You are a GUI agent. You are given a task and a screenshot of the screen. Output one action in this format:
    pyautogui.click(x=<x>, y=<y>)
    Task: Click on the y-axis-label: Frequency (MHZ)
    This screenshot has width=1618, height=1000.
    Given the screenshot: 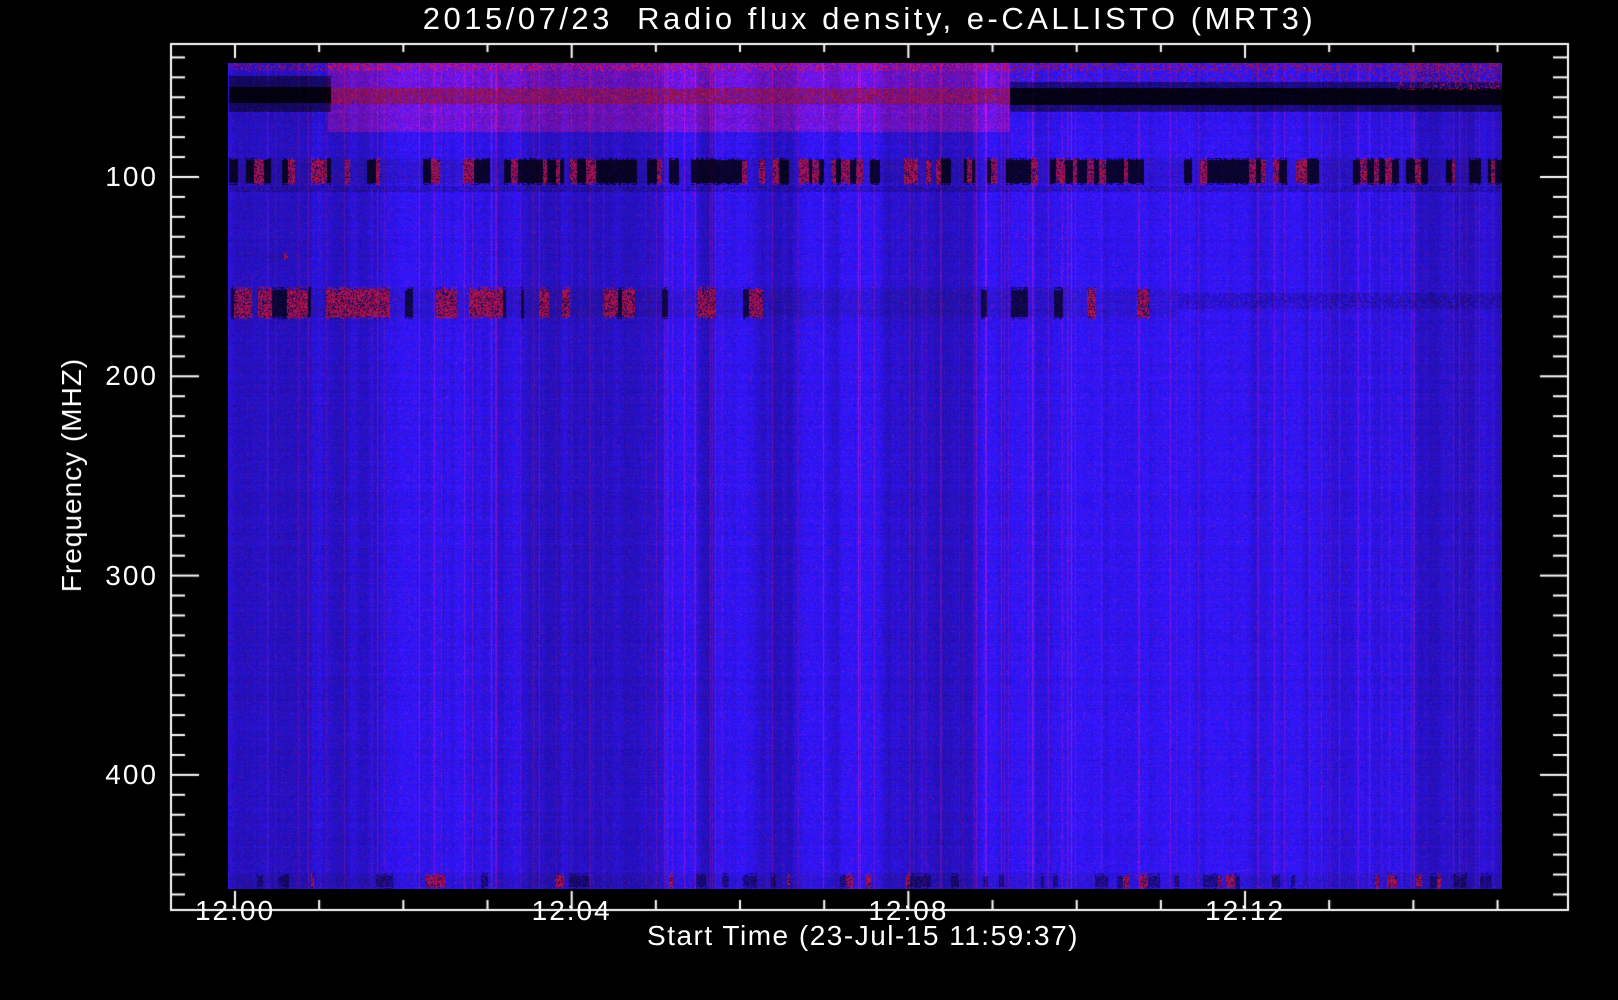 What is the action you would take?
    pyautogui.click(x=71, y=475)
    